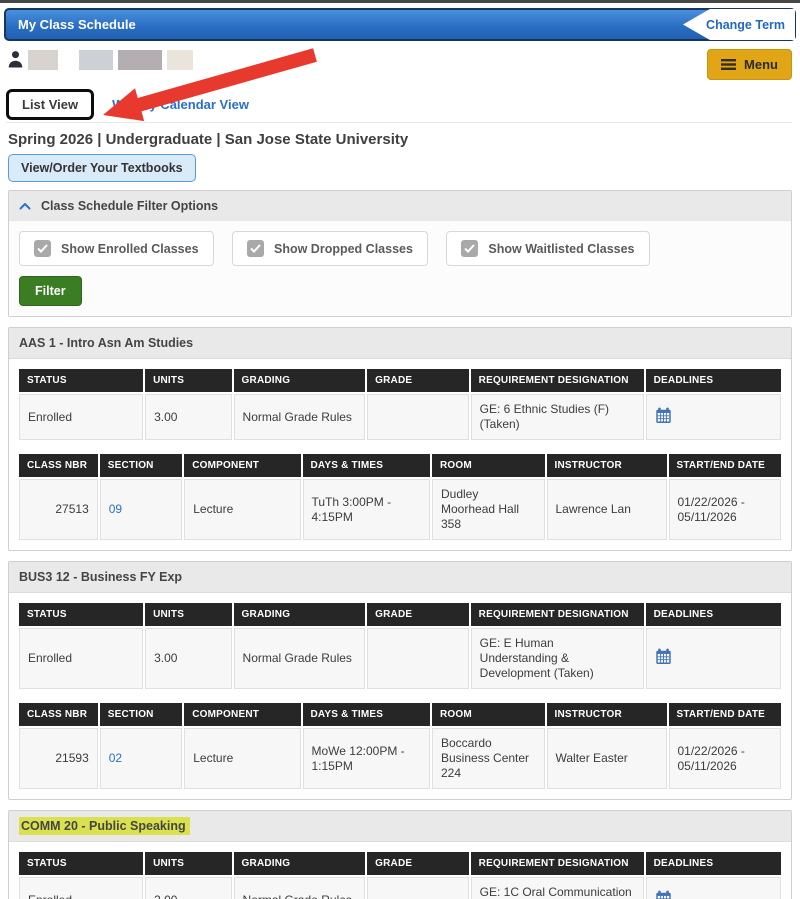  What do you see at coordinates (724, 465) in the screenshot?
I see `col-start-end-date: START/END DATE` at bounding box center [724, 465].